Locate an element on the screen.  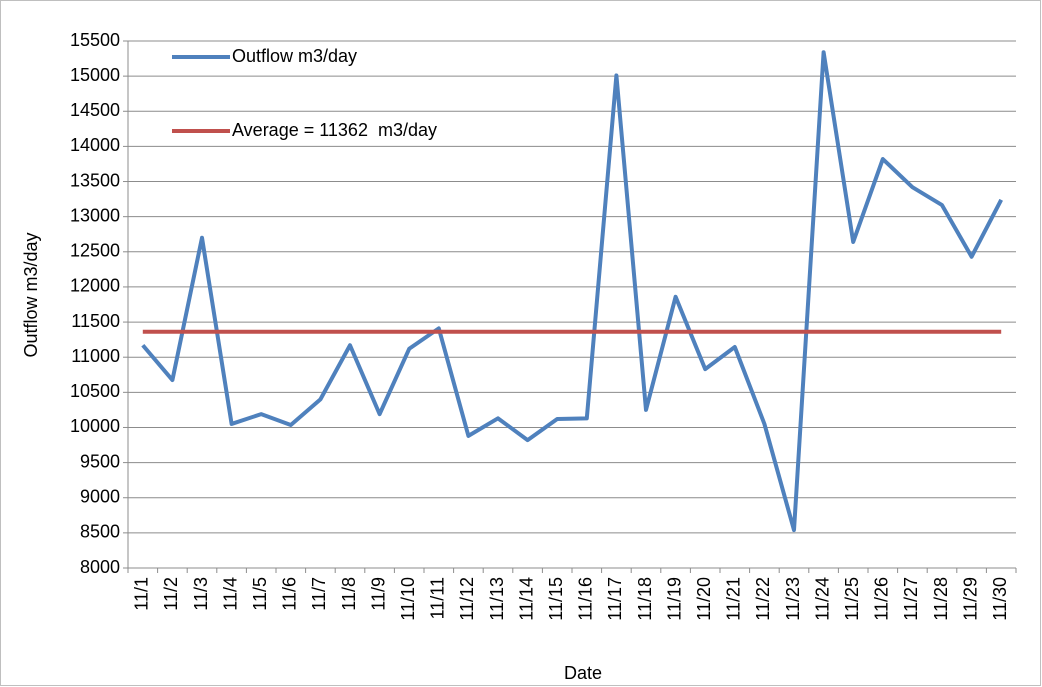
y-axis-label: Outflow m3/day is located at coordinates (31, 294).